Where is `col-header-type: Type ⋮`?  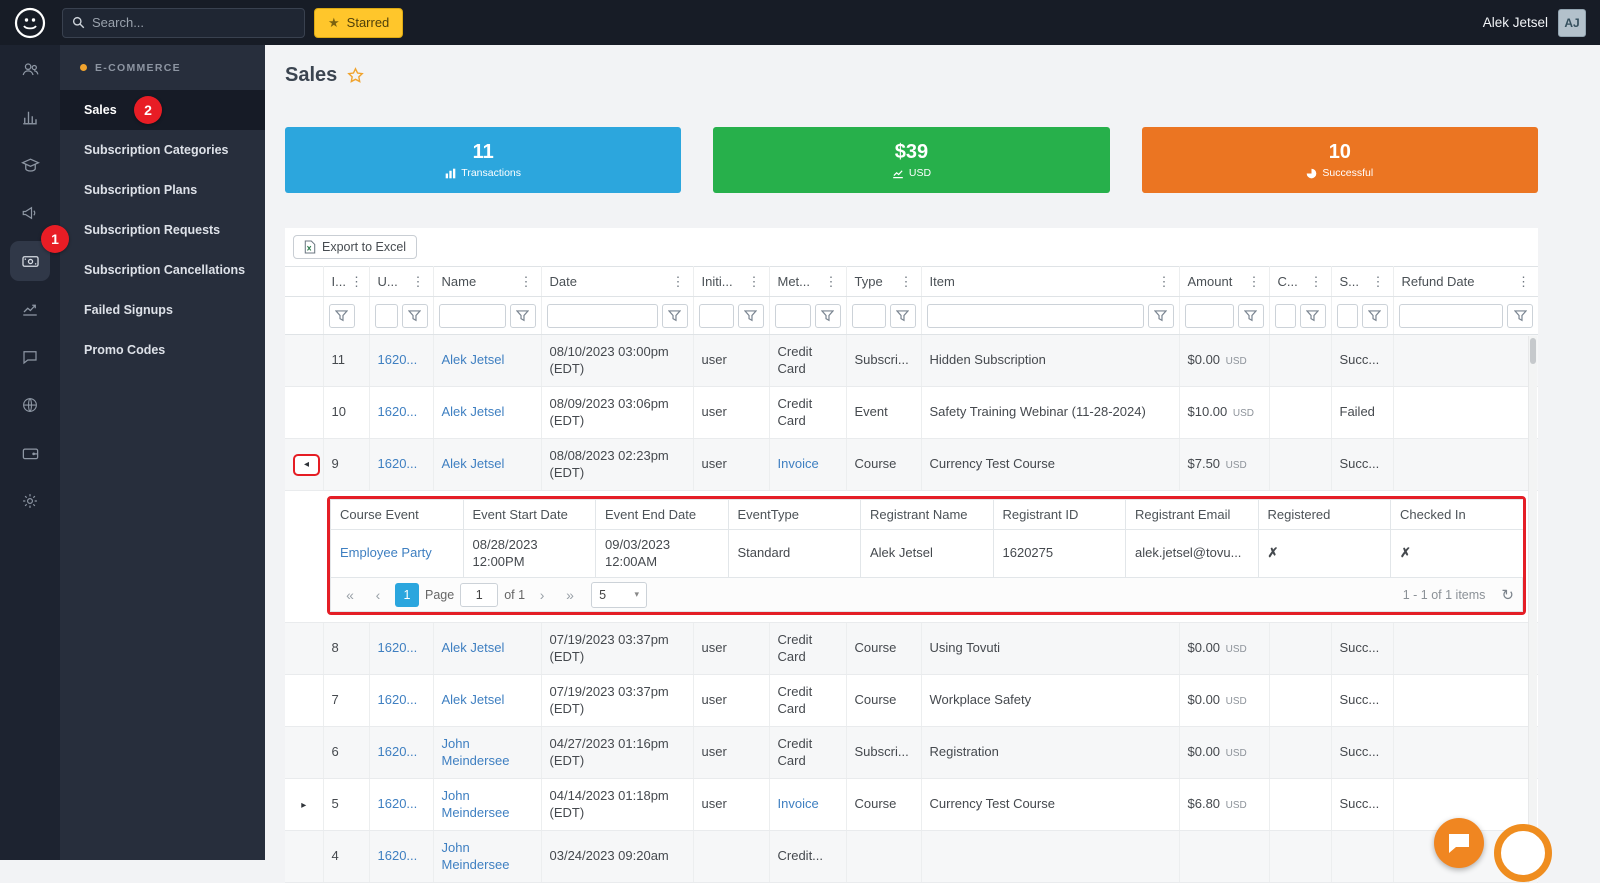 col-header-type: Type ⋮ is located at coordinates (884, 281).